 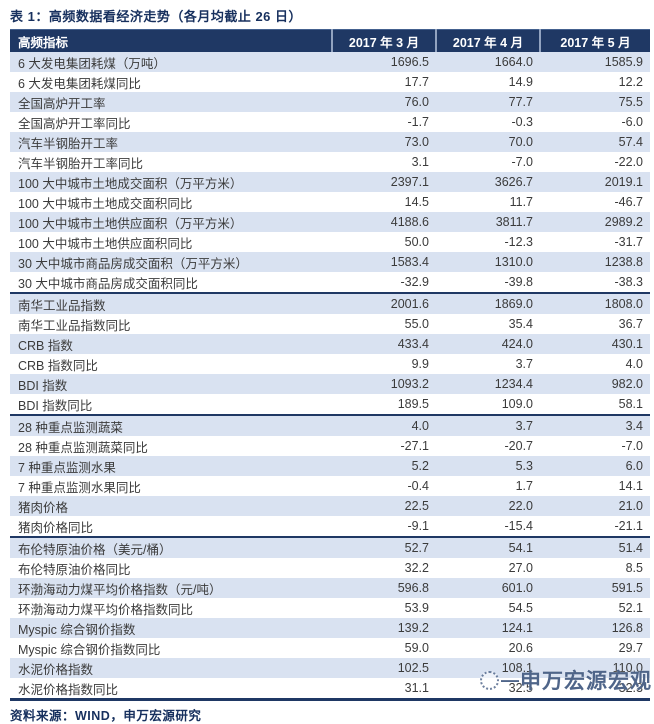 I want to click on value-cell: 1869.0, so click(x=488, y=303).